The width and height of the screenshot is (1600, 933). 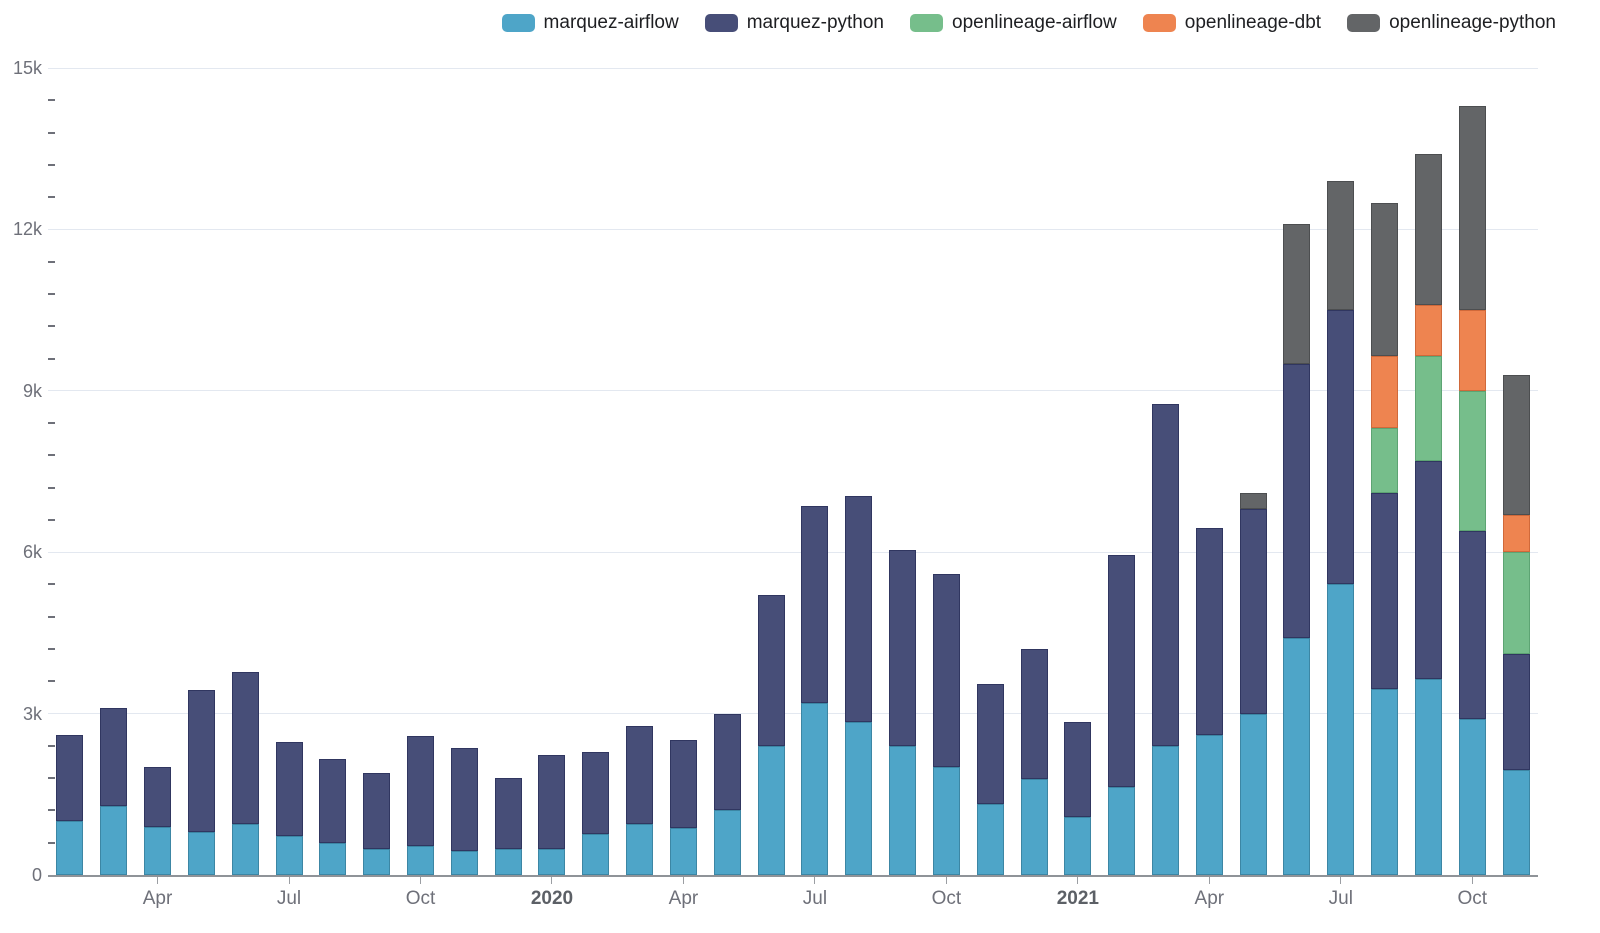 I want to click on x-axis-label: Oct, so click(x=1472, y=898).